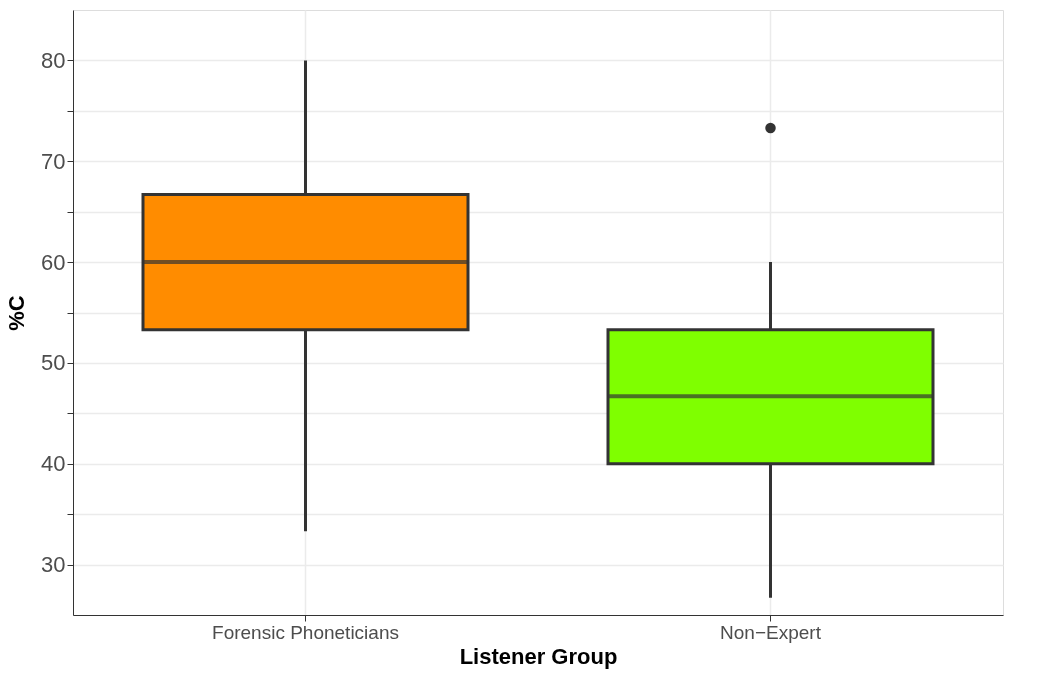 This screenshot has height=697, width=1052. What do you see at coordinates (305, 632) in the screenshot?
I see `x-tick-label: Forensic Phoneticians` at bounding box center [305, 632].